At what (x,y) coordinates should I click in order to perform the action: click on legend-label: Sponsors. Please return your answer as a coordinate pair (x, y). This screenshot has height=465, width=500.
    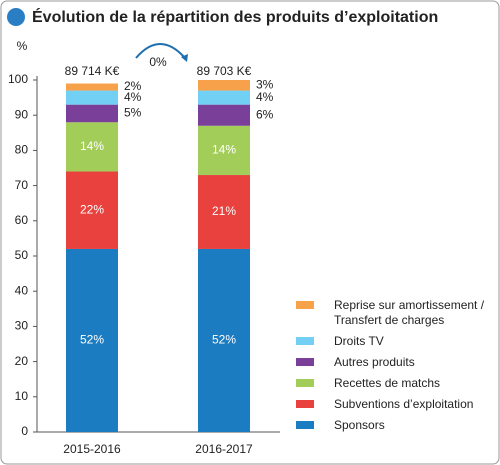
    Looking at the image, I should click on (359, 425).